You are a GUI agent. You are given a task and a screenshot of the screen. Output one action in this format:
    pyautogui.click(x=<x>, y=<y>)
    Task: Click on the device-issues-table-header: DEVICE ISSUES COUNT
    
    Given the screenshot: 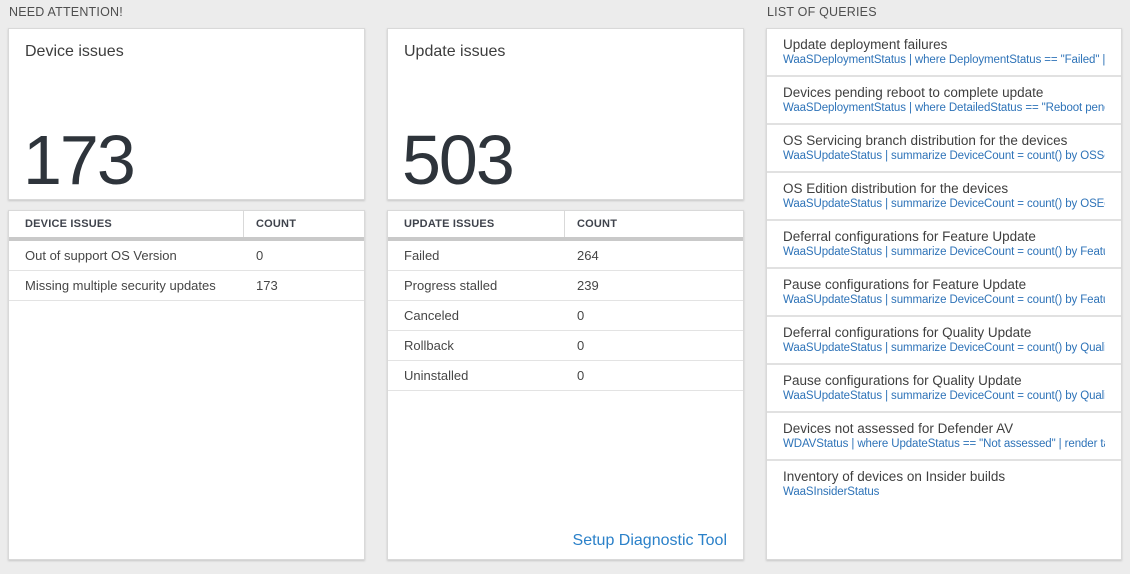 What is the action you would take?
    pyautogui.click(x=186, y=224)
    